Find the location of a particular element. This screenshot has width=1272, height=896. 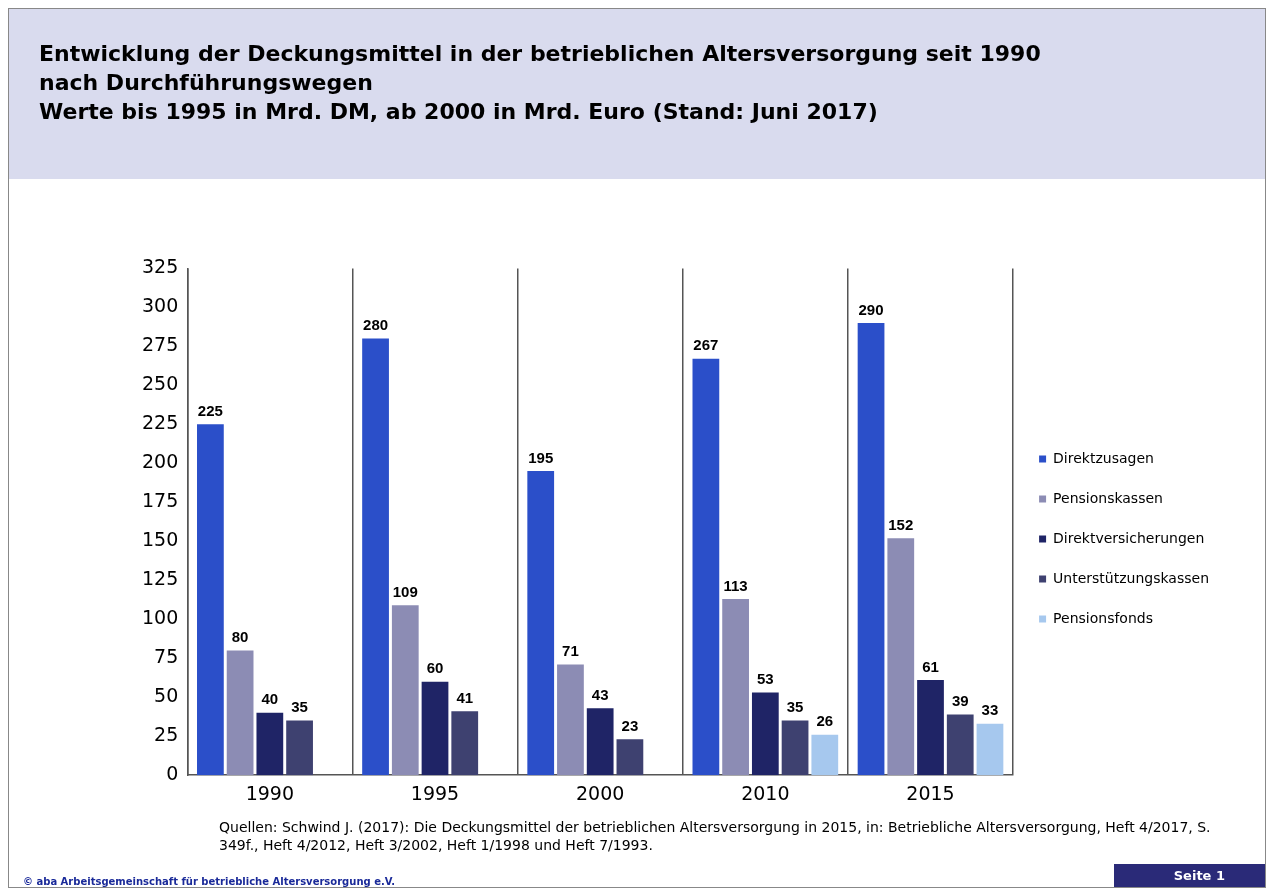

data-label: 267 is located at coordinates (706, 345).